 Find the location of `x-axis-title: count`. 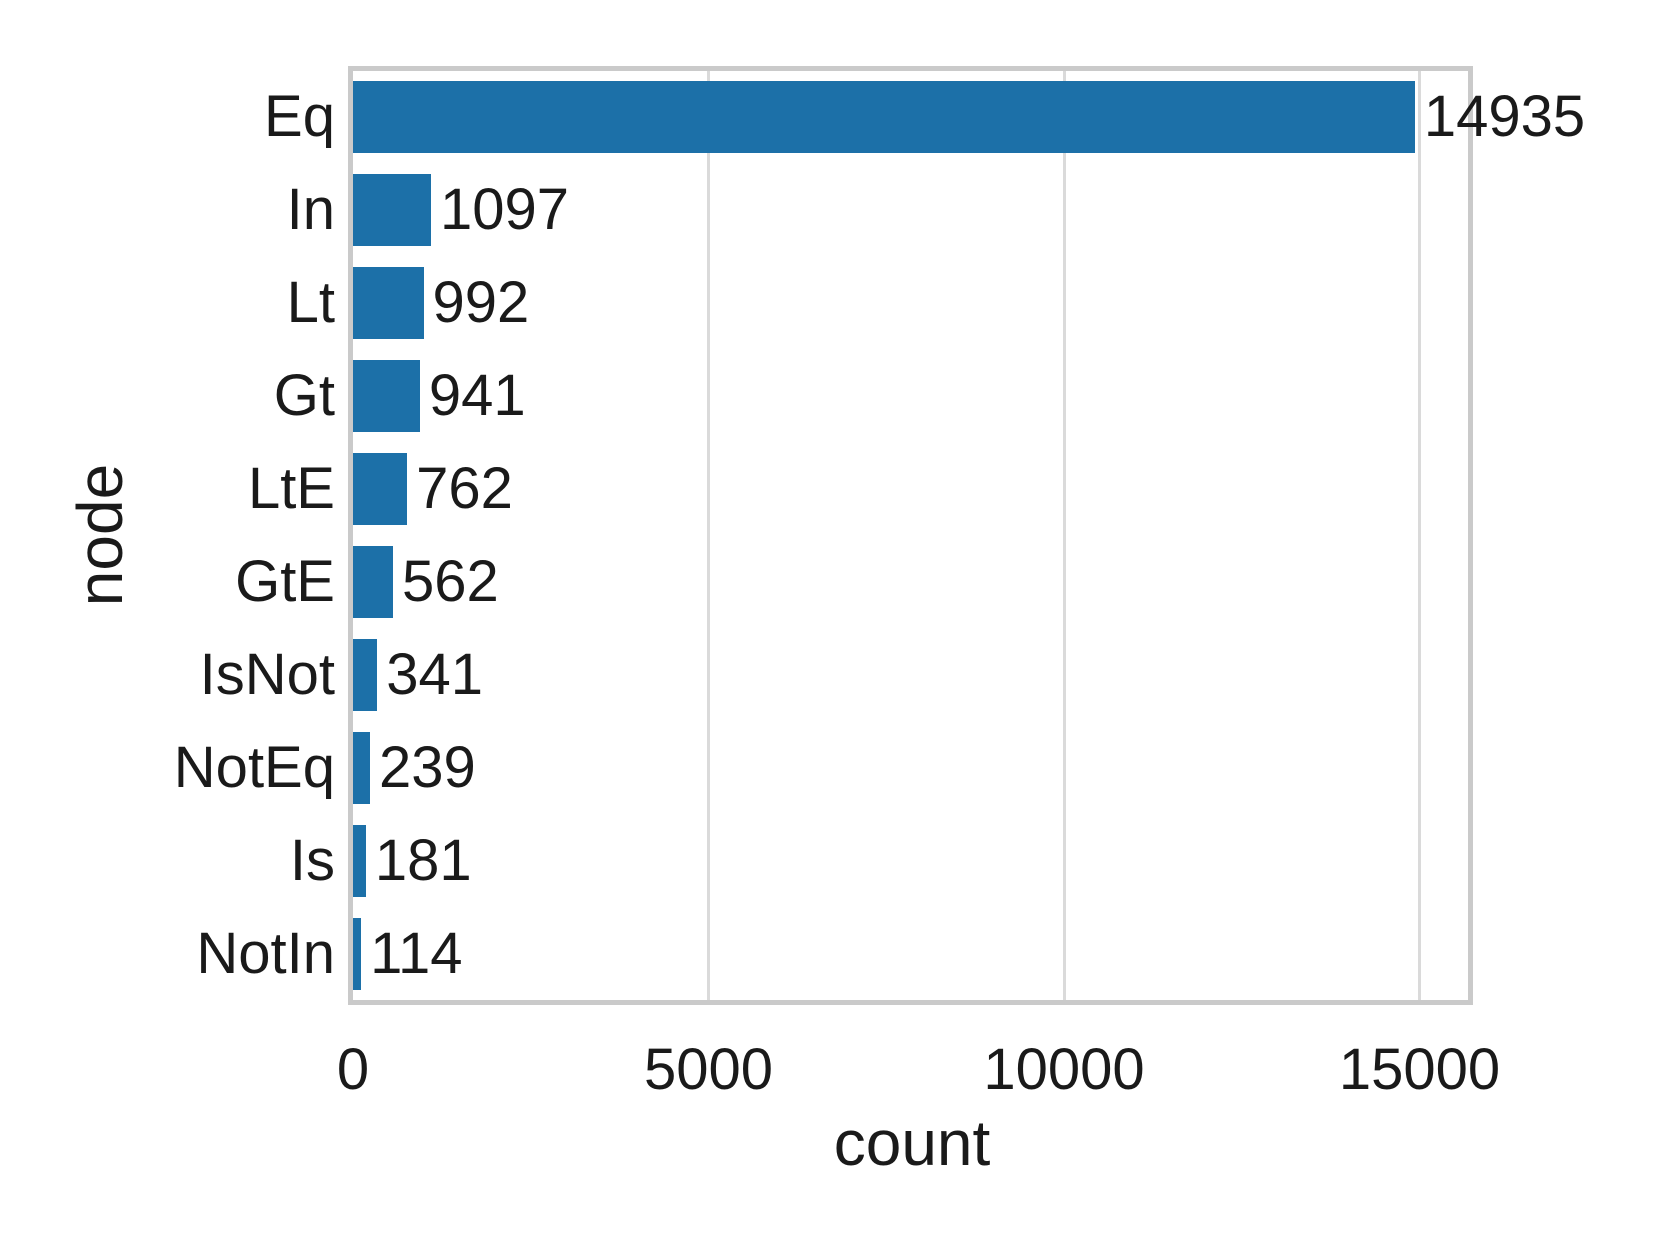

x-axis-title: count is located at coordinates (912, 1143).